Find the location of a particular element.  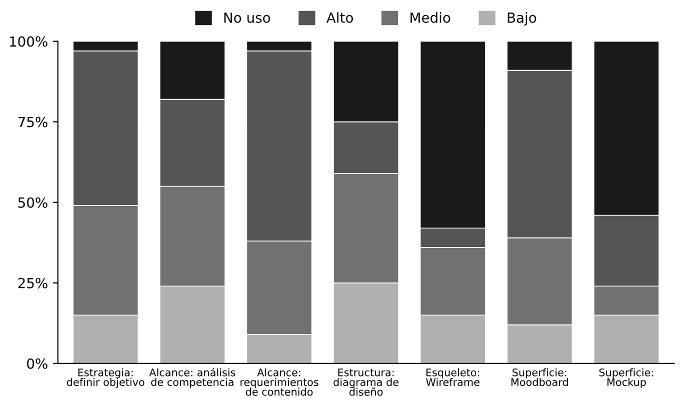

y-tick-label: 25% is located at coordinates (33, 283).